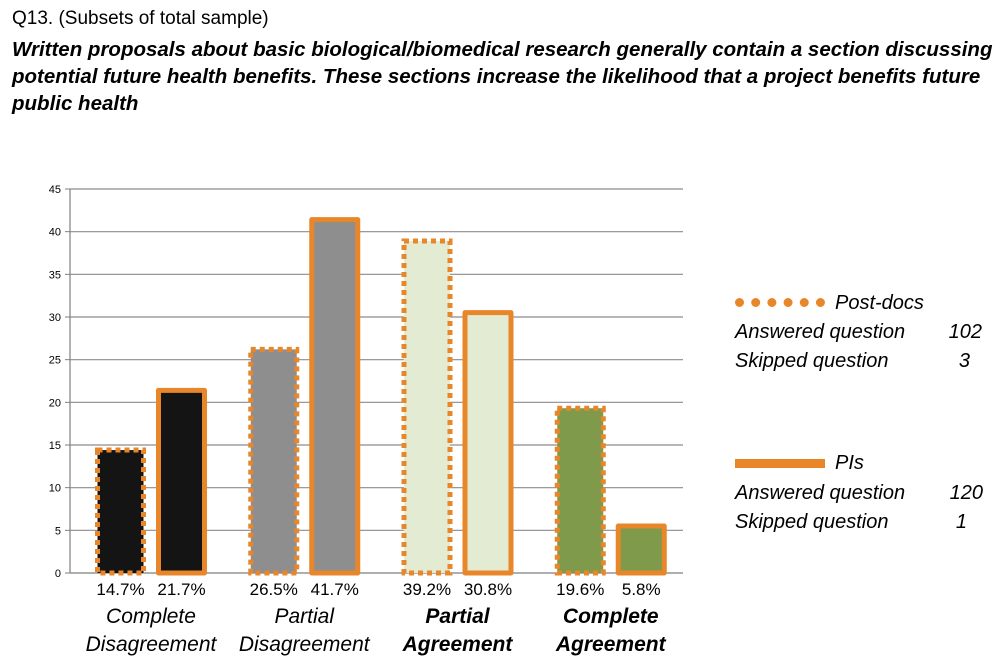 Image resolution: width=1000 pixels, height=672 pixels. What do you see at coordinates (58, 531) in the screenshot?
I see `y-tick-label: 5` at bounding box center [58, 531].